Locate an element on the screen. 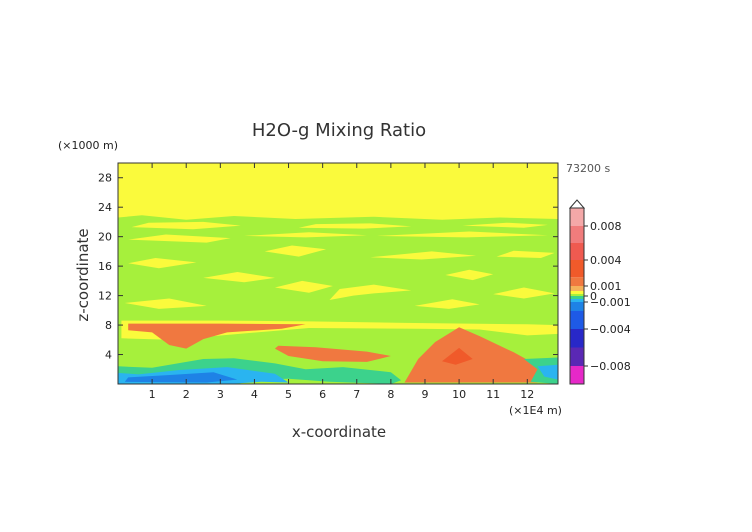 This screenshot has height=532, width=752. y-tick-label: 12 is located at coordinates (105, 296).